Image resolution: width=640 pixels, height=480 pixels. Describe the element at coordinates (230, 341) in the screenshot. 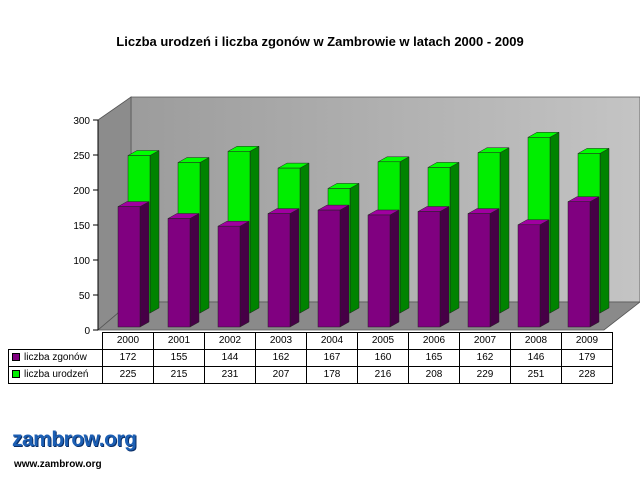

I see `category-label: 2002` at that location.